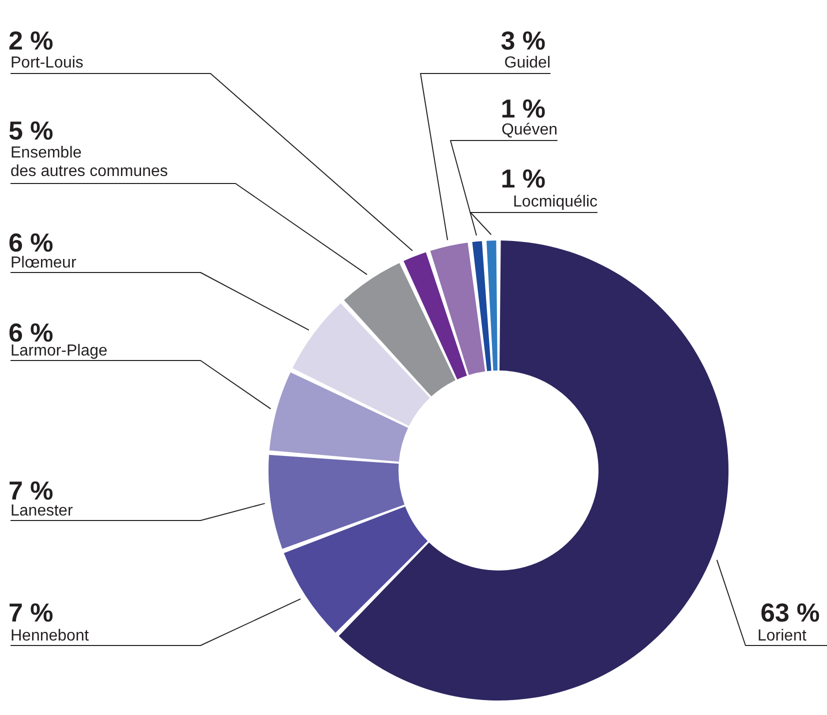 Image resolution: width=827 pixels, height=715 pixels. Describe the element at coordinates (42, 511) in the screenshot. I see `slice-label: Lanester` at that location.